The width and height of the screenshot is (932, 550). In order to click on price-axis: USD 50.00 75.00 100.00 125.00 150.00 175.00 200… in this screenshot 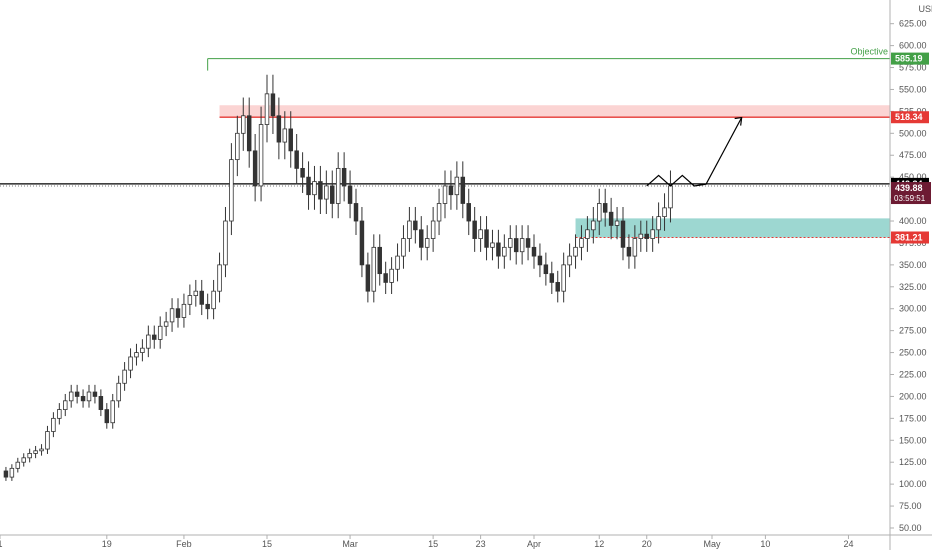, I will do `click(910, 275)`.